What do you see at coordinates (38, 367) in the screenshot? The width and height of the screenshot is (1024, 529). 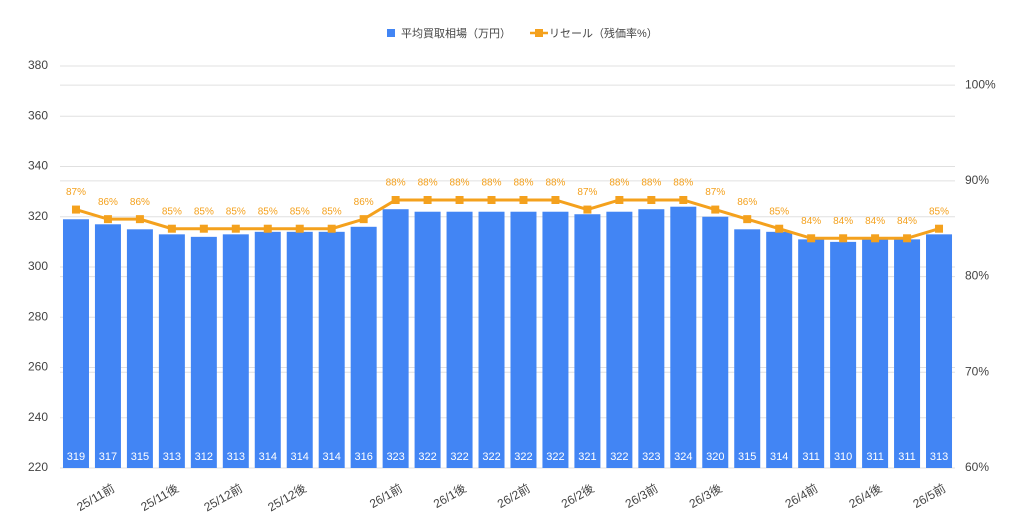 I see `y-tick-label: 260` at bounding box center [38, 367].